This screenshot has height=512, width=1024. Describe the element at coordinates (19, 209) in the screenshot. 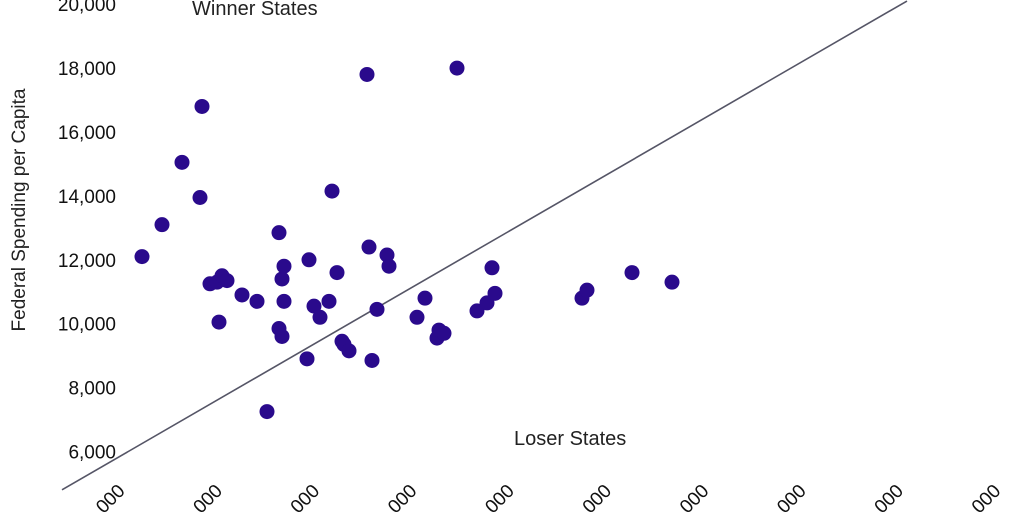

I see `y-axis-title: Federal Spending per Capita` at that location.